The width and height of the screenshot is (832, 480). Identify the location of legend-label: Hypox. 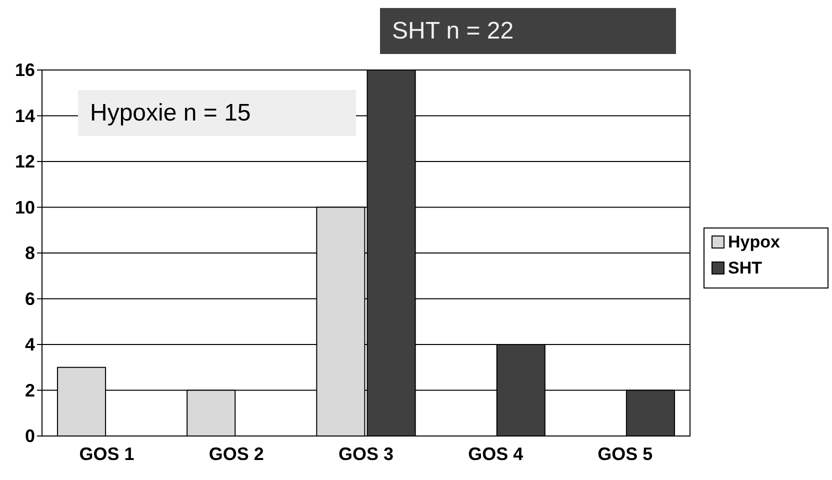
(754, 242).